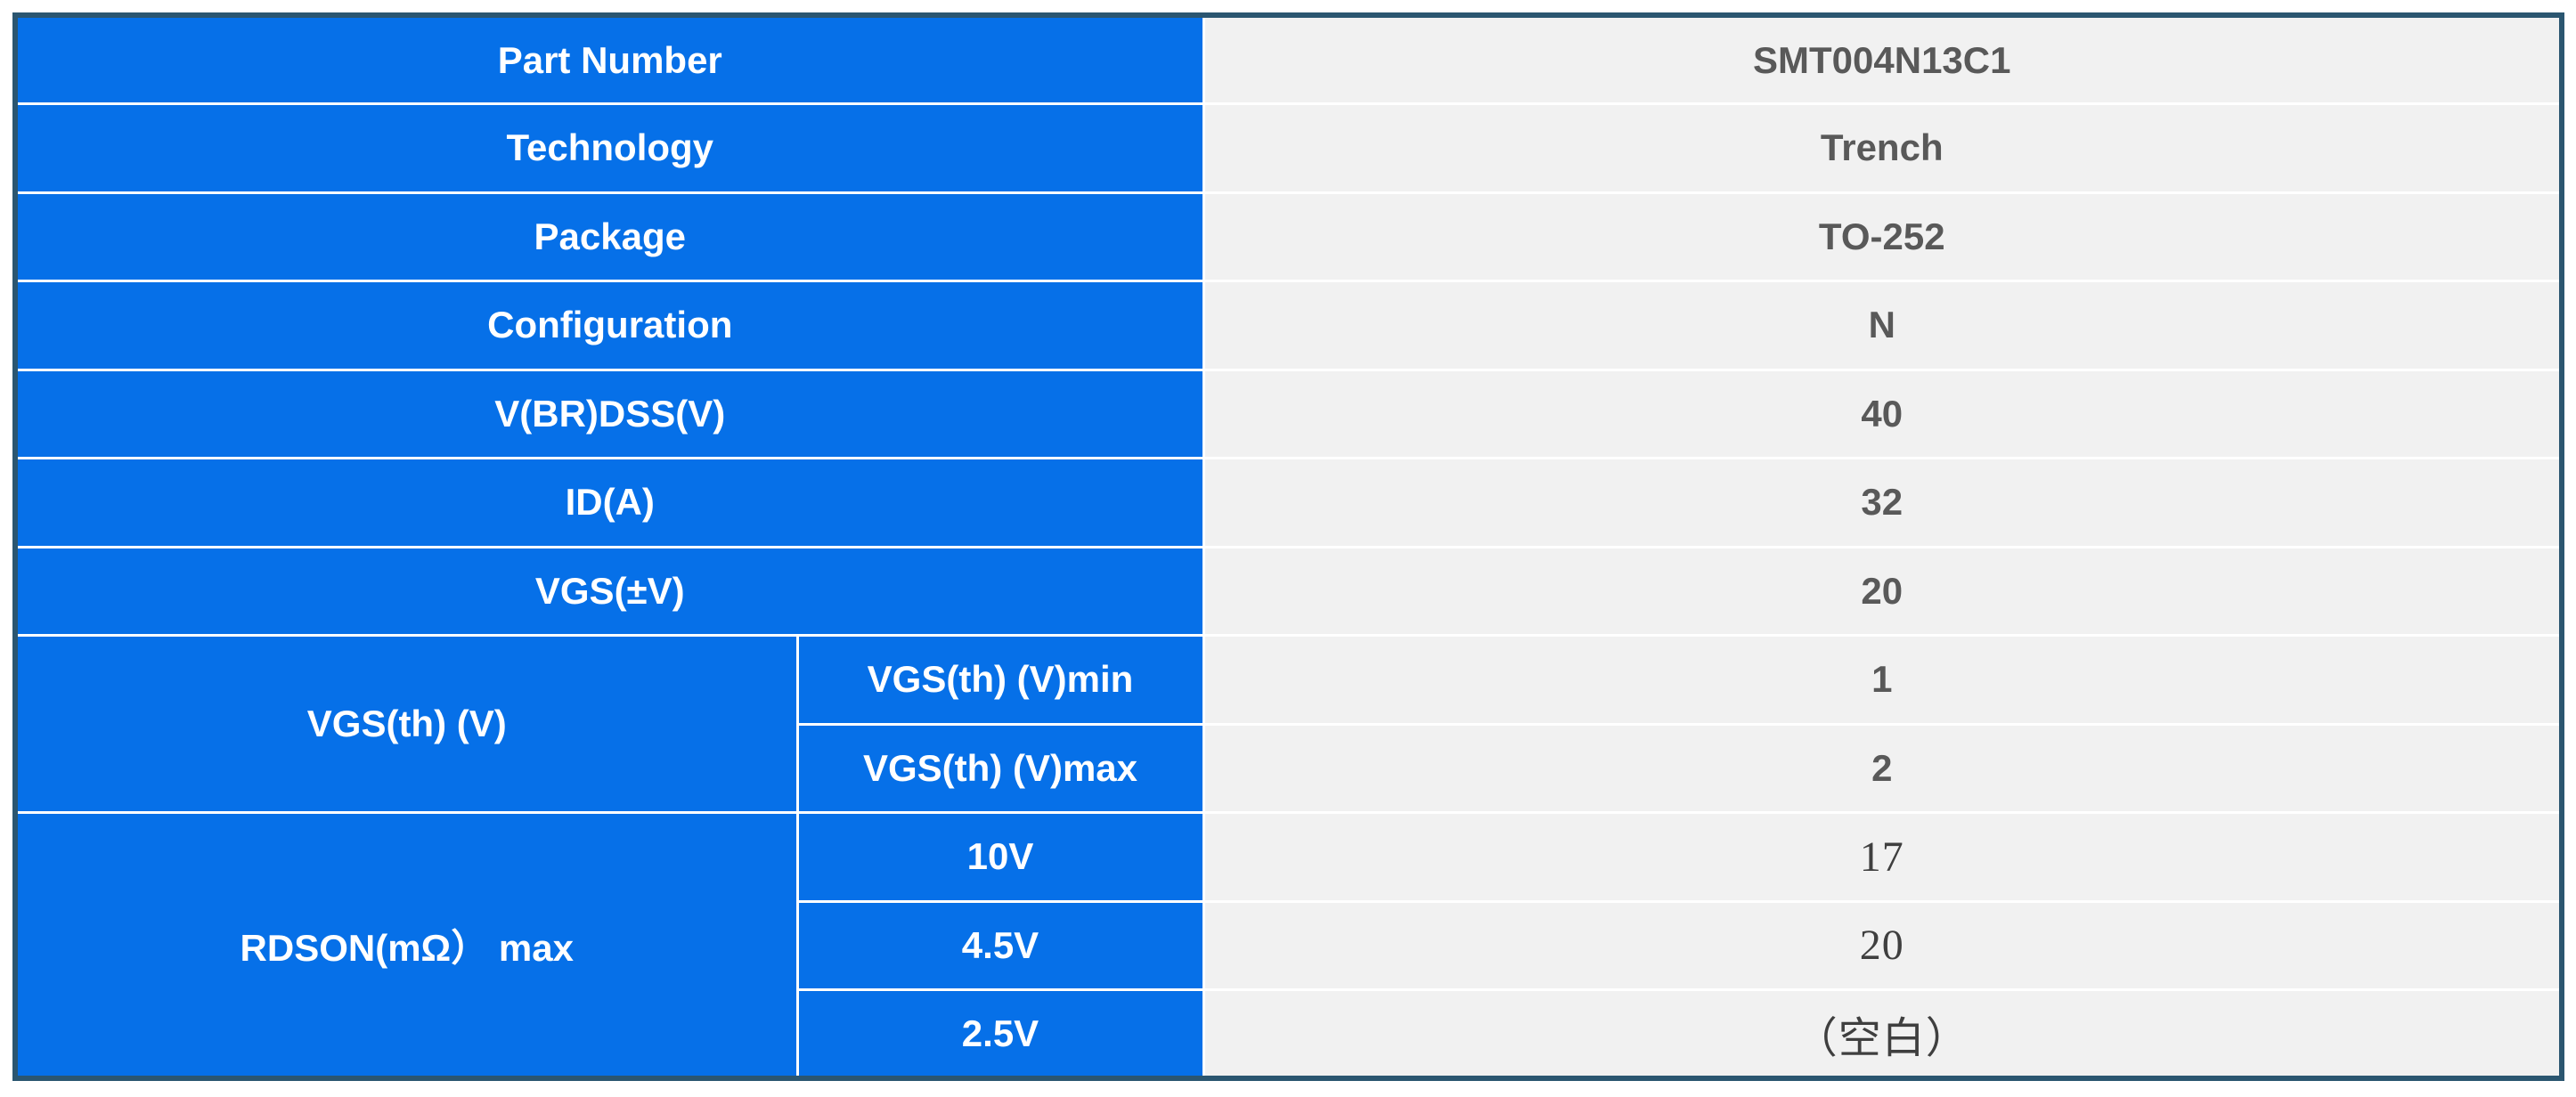 This screenshot has width=2576, height=1097. I want to click on vgsth-min-value: 1, so click(1883, 680).